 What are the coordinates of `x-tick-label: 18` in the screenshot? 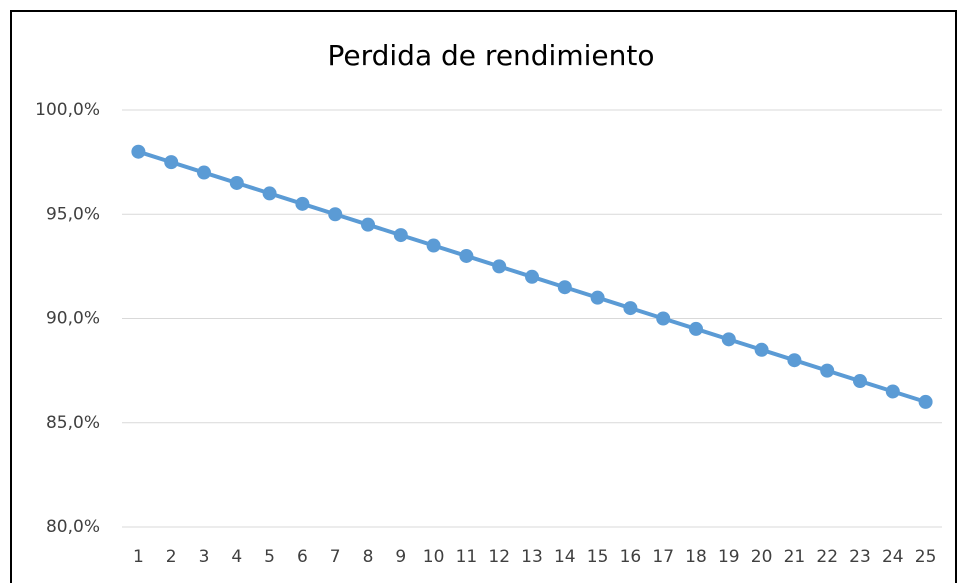 It's located at (696, 557).